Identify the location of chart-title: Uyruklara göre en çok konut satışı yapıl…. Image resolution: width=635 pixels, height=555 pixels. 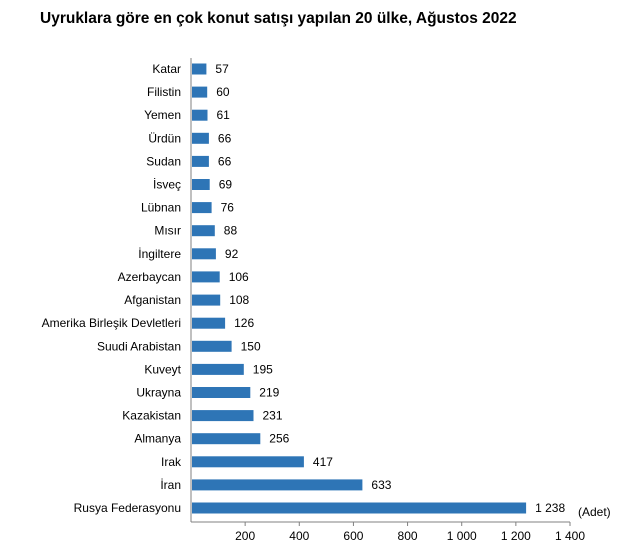
(278, 18).